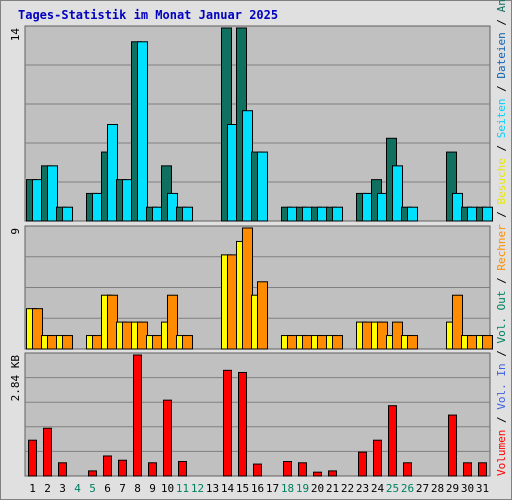 The width and height of the screenshot is (512, 500). I want to click on x-tick-label: 27, so click(422, 488).